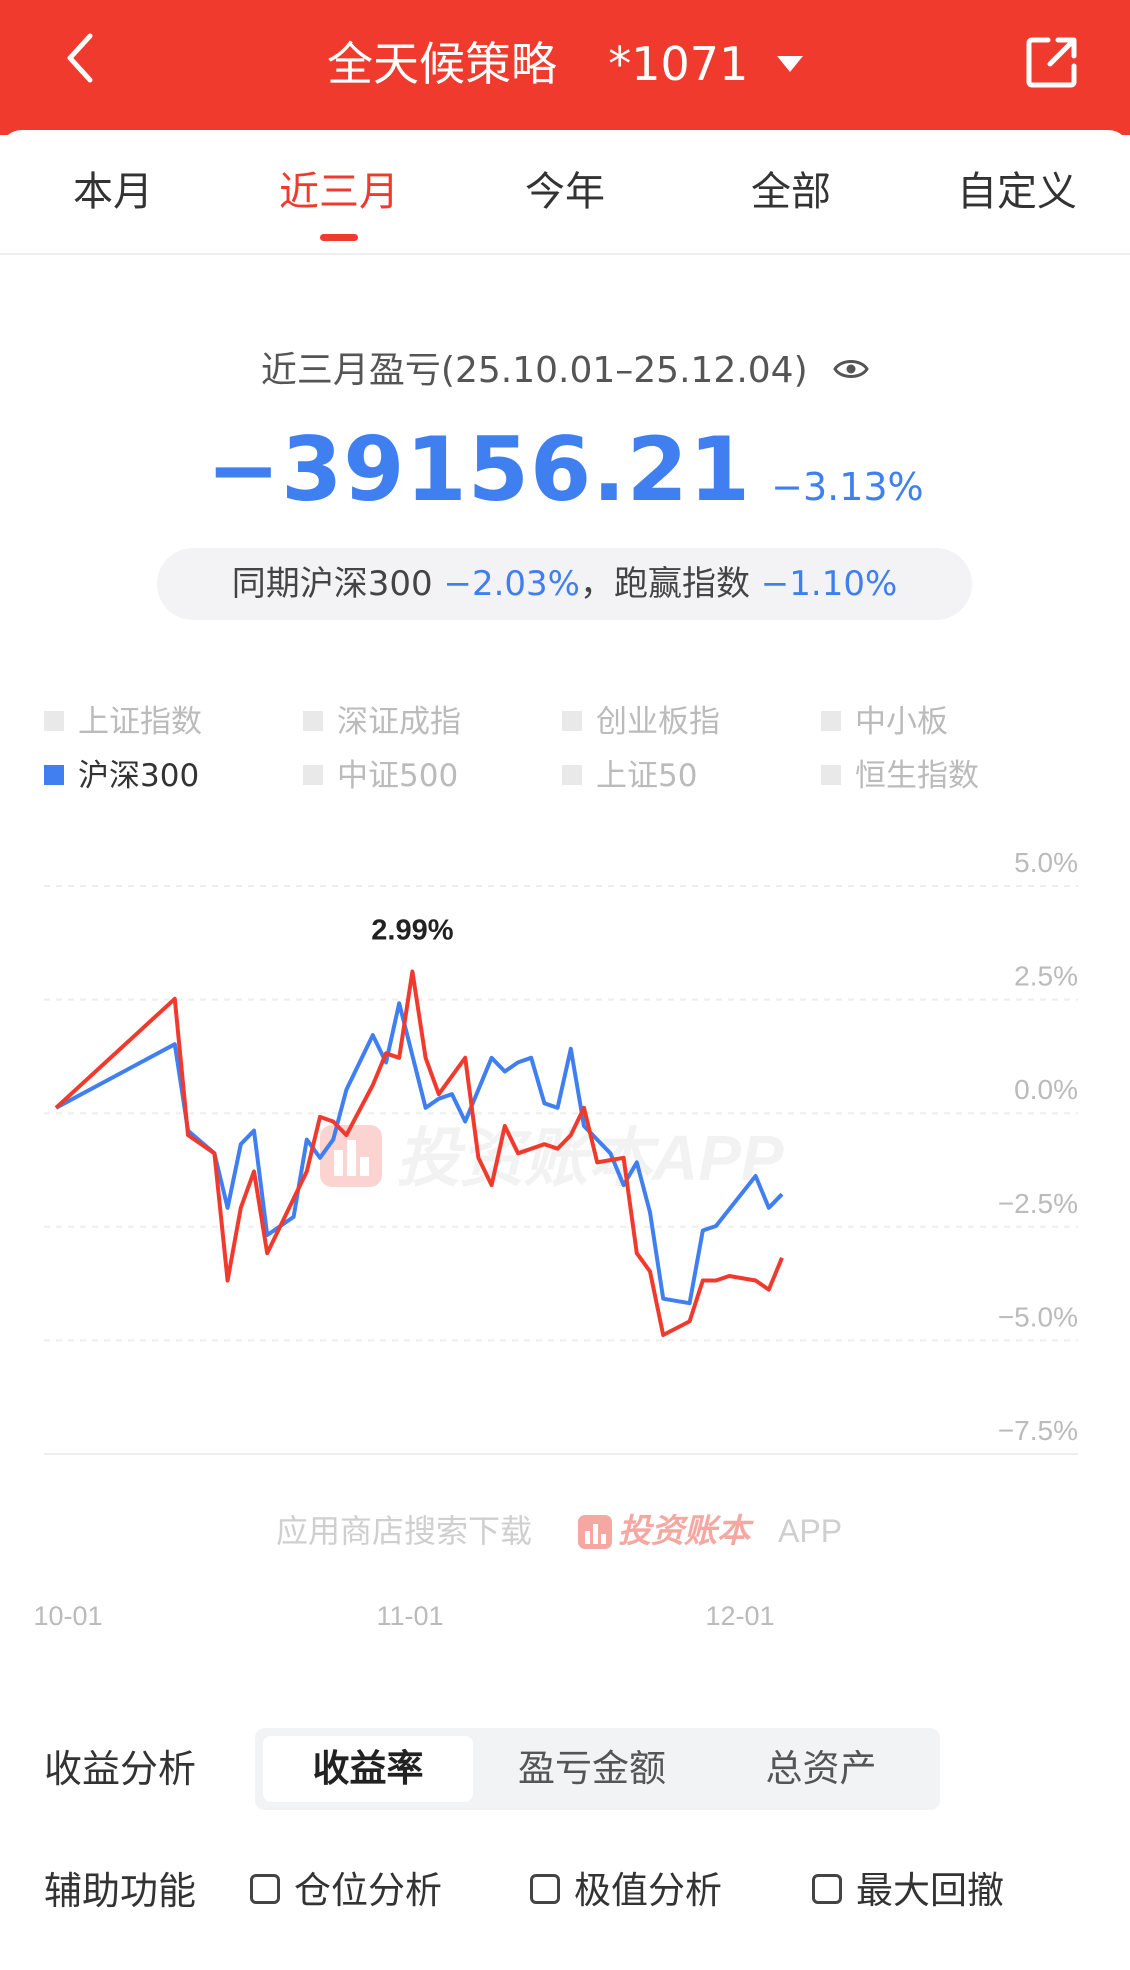 This screenshot has height=1970, width=1130. What do you see at coordinates (552, 1158) in the screenshot?
I see `chart-watermark: 投资账本APP` at bounding box center [552, 1158].